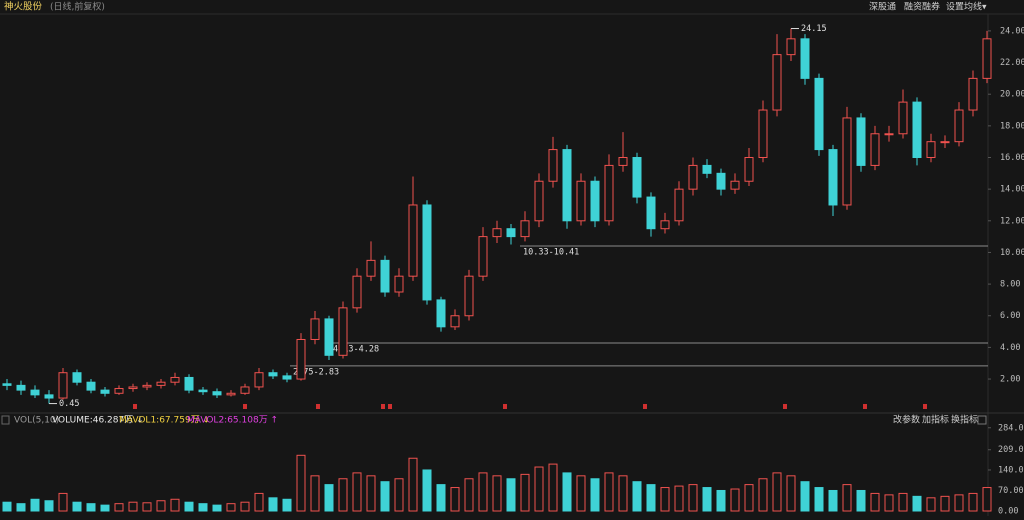  Describe the element at coordinates (1012, 158) in the screenshot. I see `y-tick-label: 16.00` at that location.